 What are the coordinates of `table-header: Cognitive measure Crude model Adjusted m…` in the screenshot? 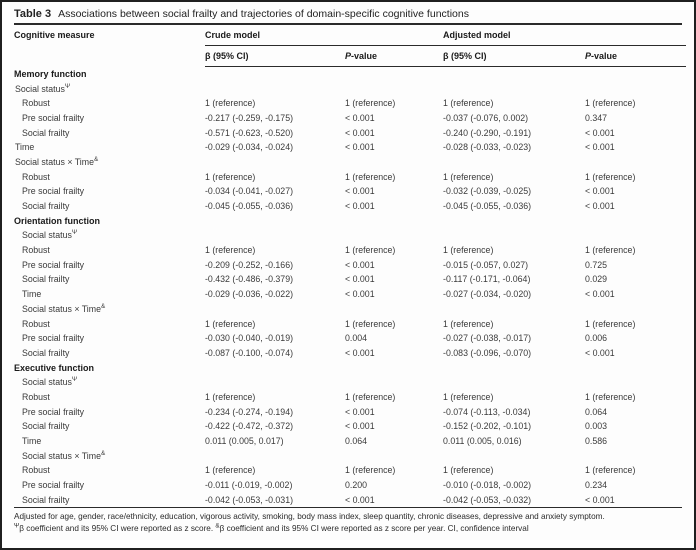 It's located at (350, 46).